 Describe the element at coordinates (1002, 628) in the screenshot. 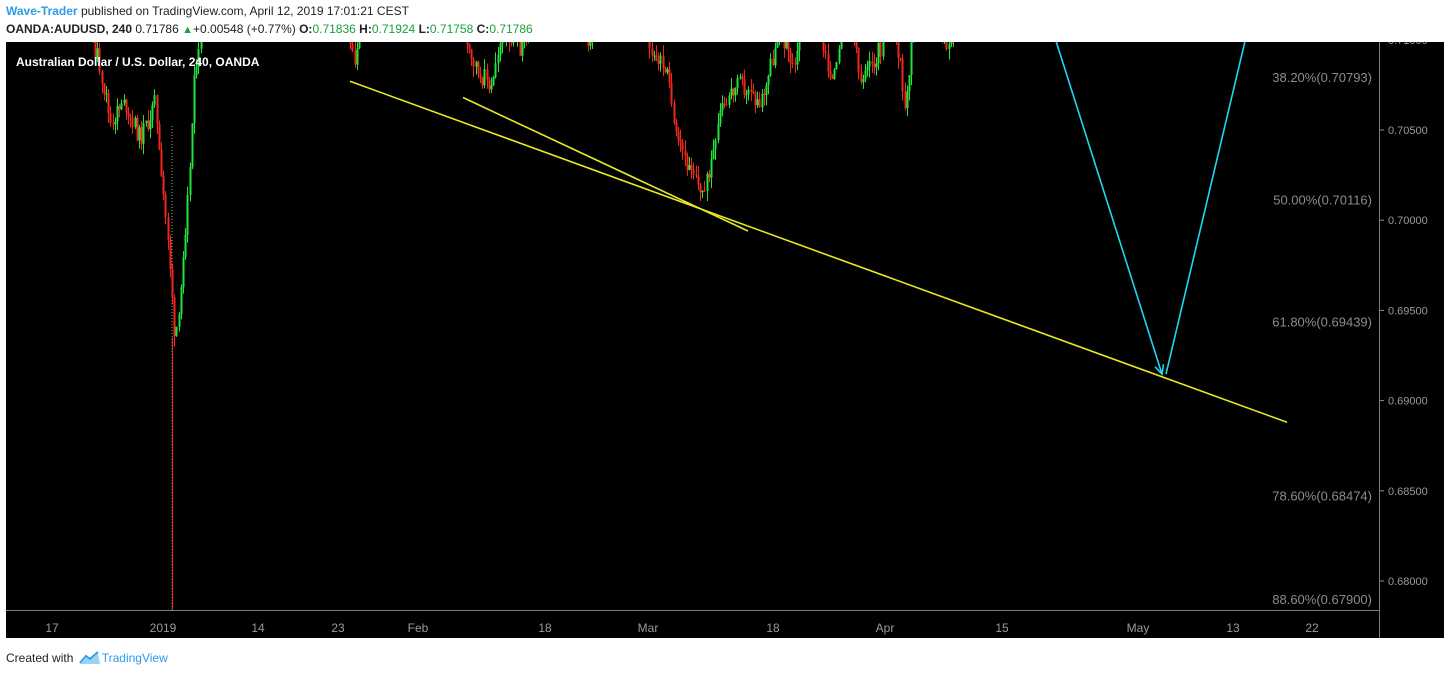

I see `time-tick-label: 15` at that location.